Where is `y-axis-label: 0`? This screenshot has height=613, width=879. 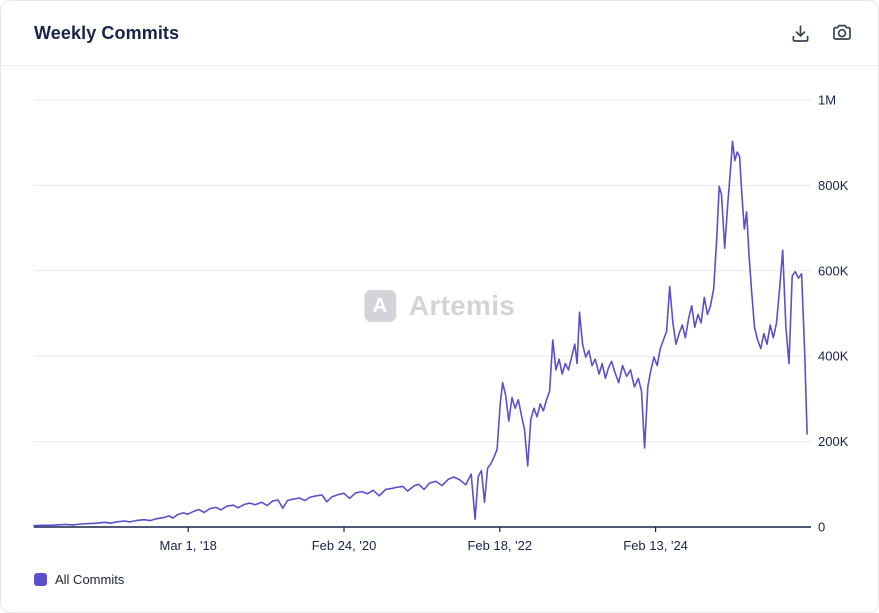
y-axis-label: 0 is located at coordinates (821, 527).